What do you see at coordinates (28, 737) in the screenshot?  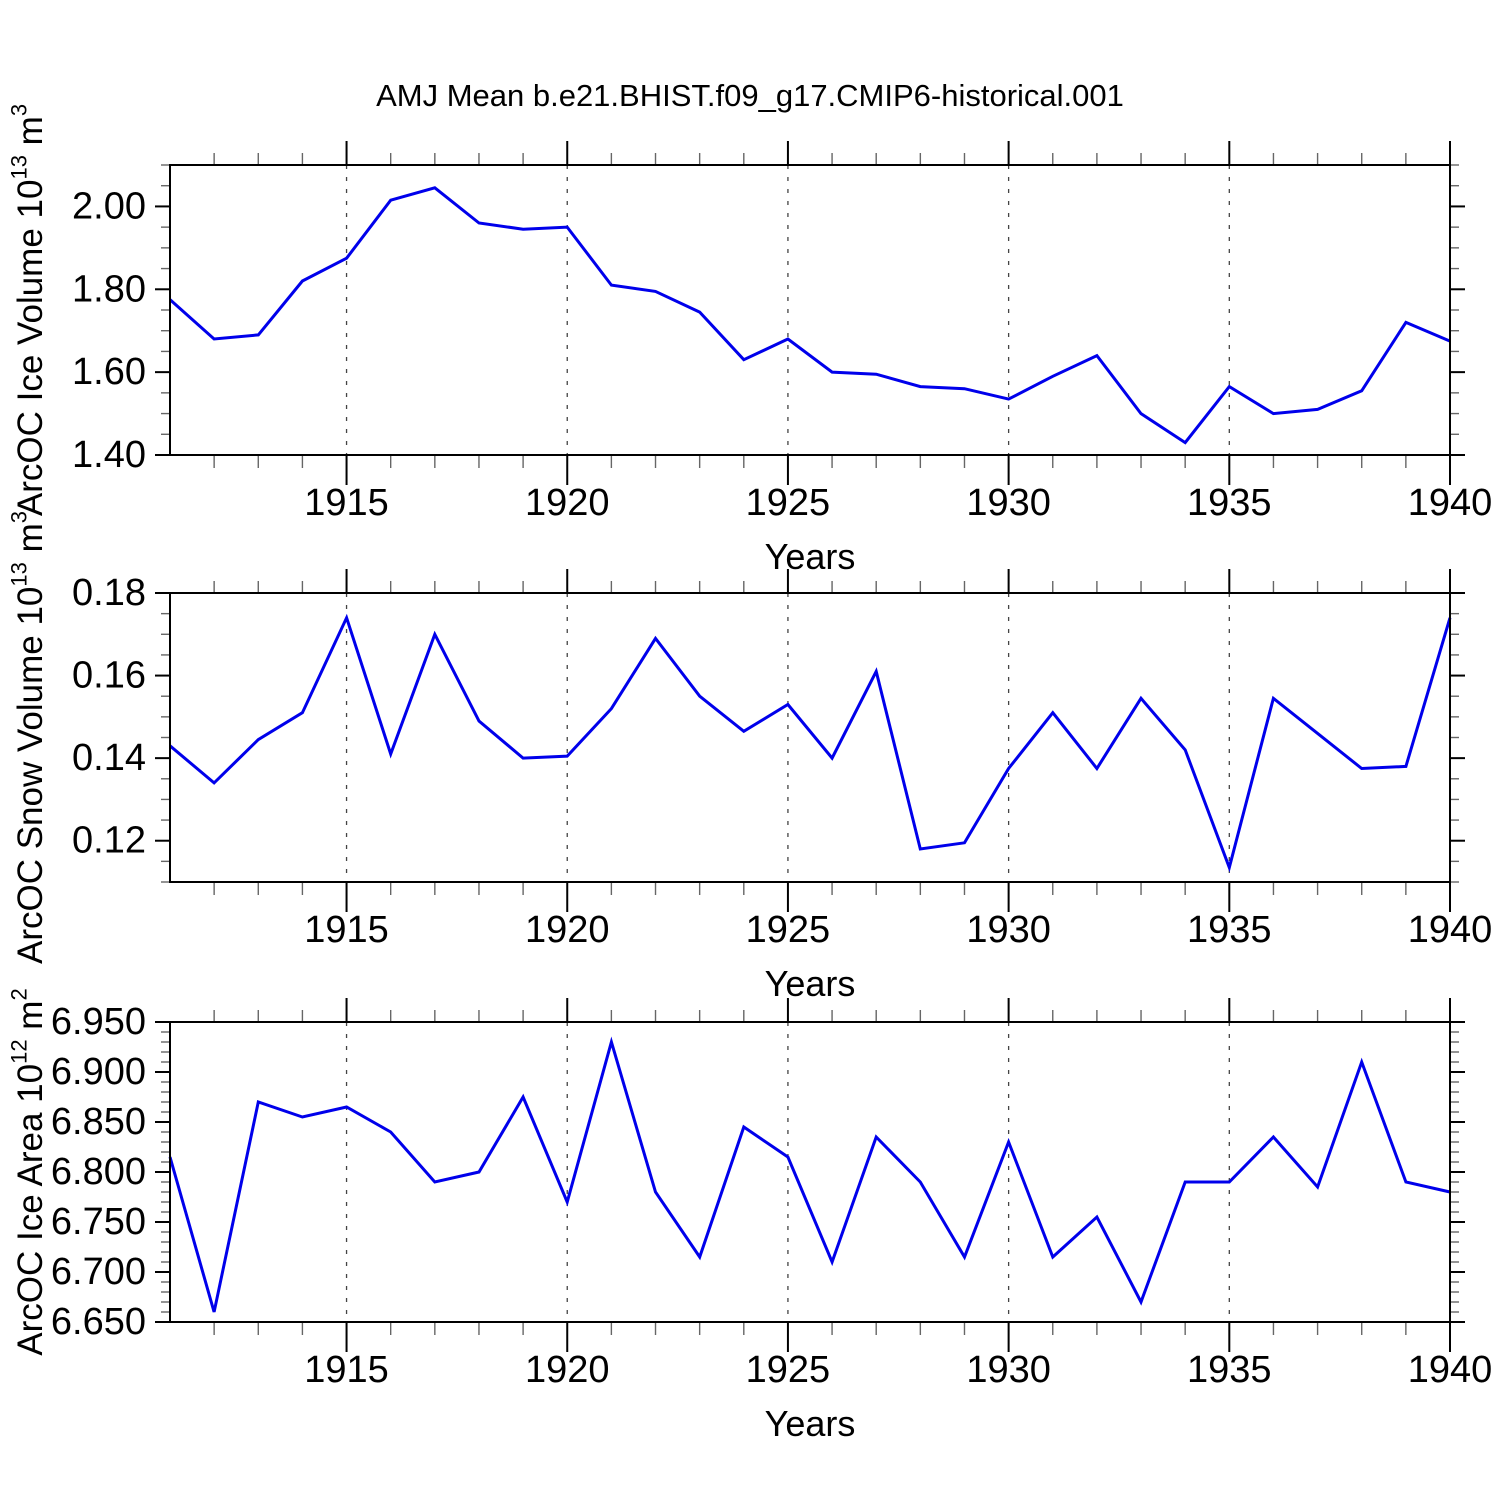 I see `y-axis-title: ArcOC Snow Volume 1013 m3` at bounding box center [28, 737].